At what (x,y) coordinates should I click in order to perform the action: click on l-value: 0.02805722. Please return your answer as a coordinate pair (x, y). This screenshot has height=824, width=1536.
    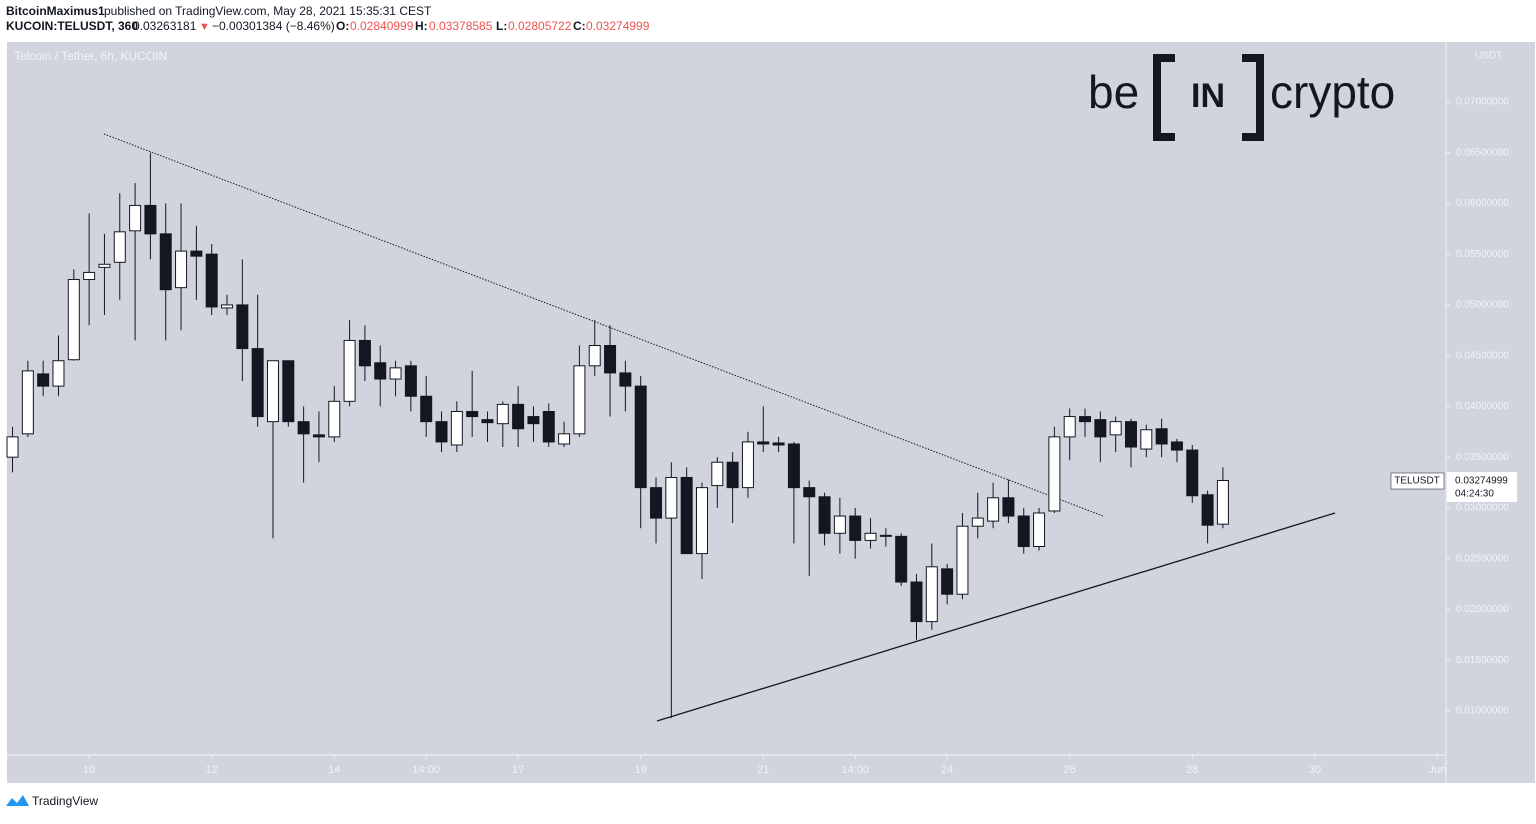
    Looking at the image, I should click on (540, 26).